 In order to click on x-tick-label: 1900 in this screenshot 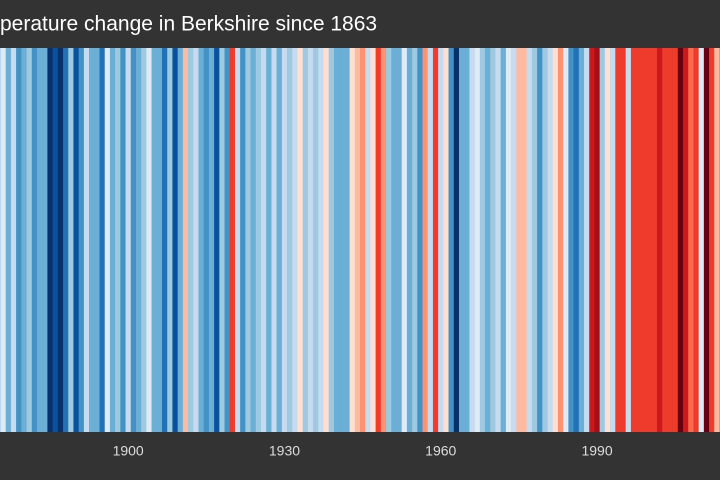, I will do `click(128, 451)`.